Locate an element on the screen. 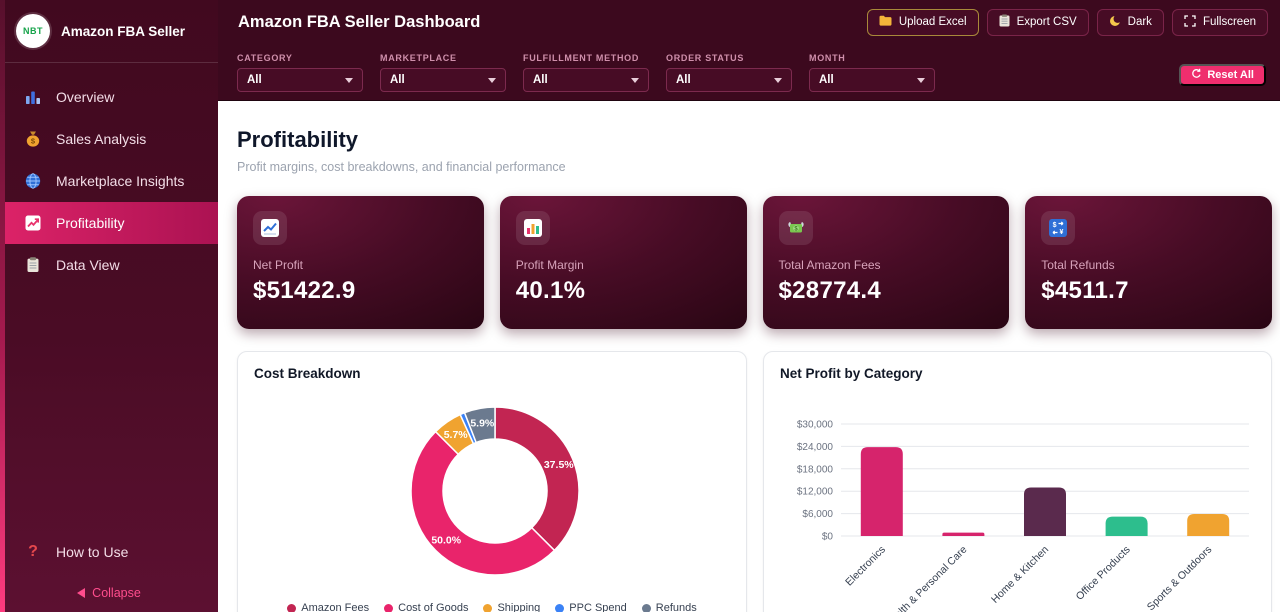 The height and width of the screenshot is (612, 1280). y-tick-label: $30,000 is located at coordinates (815, 425).